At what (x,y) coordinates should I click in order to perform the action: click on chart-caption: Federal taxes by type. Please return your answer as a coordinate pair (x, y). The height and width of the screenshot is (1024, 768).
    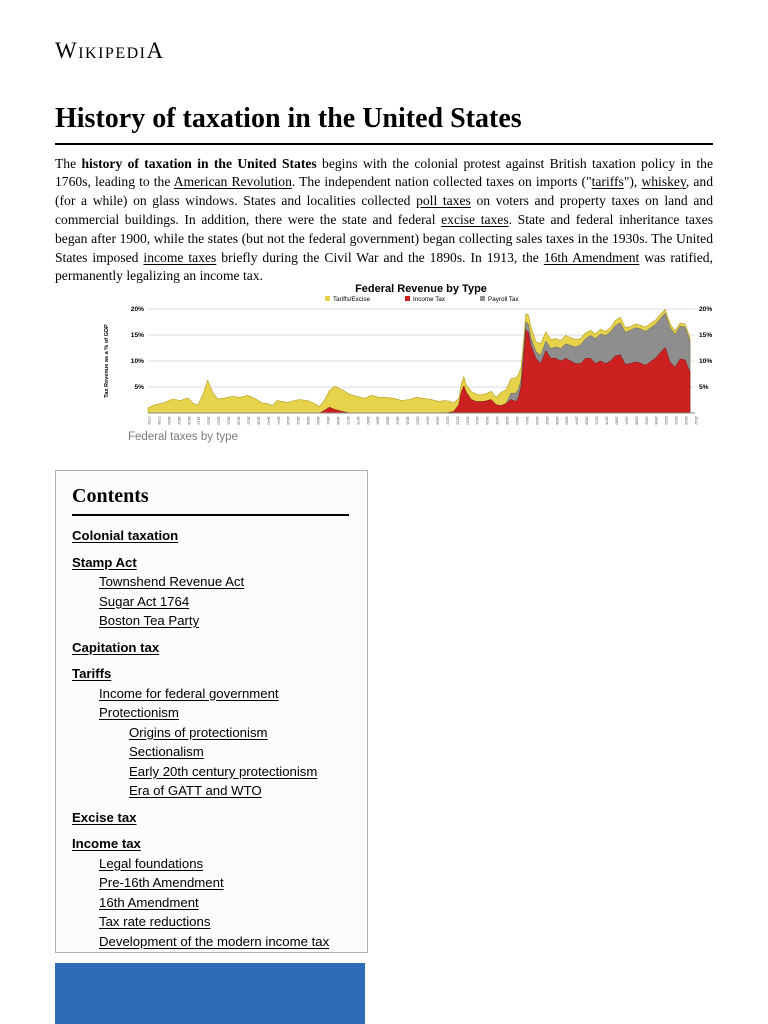
    Looking at the image, I should click on (183, 437).